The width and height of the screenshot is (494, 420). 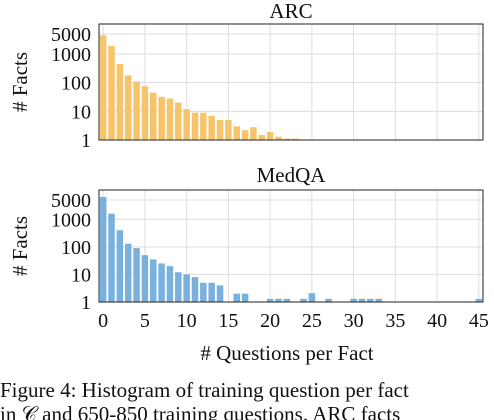 What do you see at coordinates (479, 321) in the screenshot?
I see `medqa-x-tick-label: 45` at bounding box center [479, 321].